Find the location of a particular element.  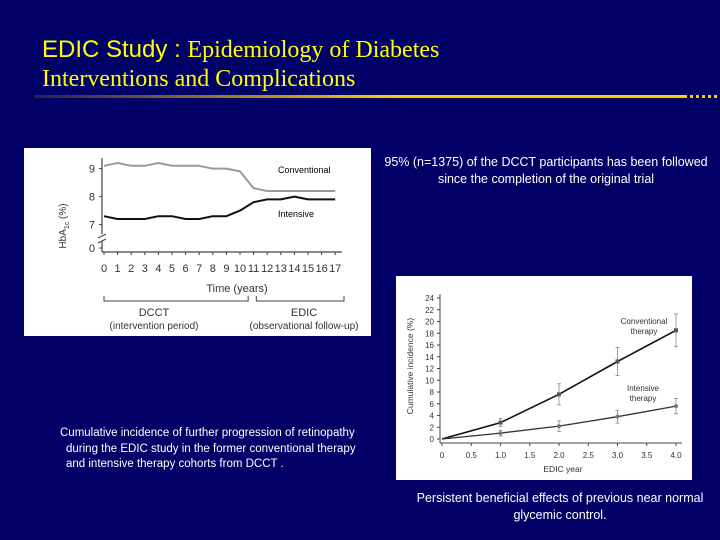

hba1c-x-tick-label: 1 is located at coordinates (118, 269).